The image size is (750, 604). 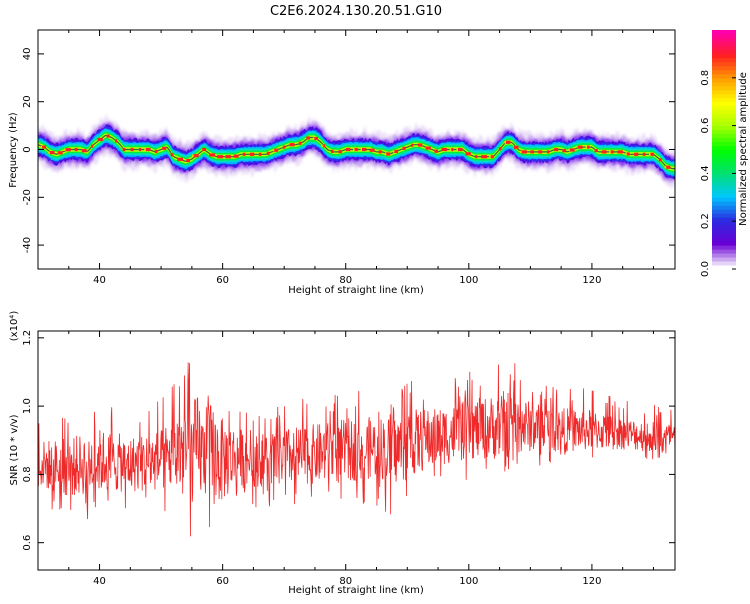 I want to click on snr-ytick-label: 1.0, so click(x=27, y=406).